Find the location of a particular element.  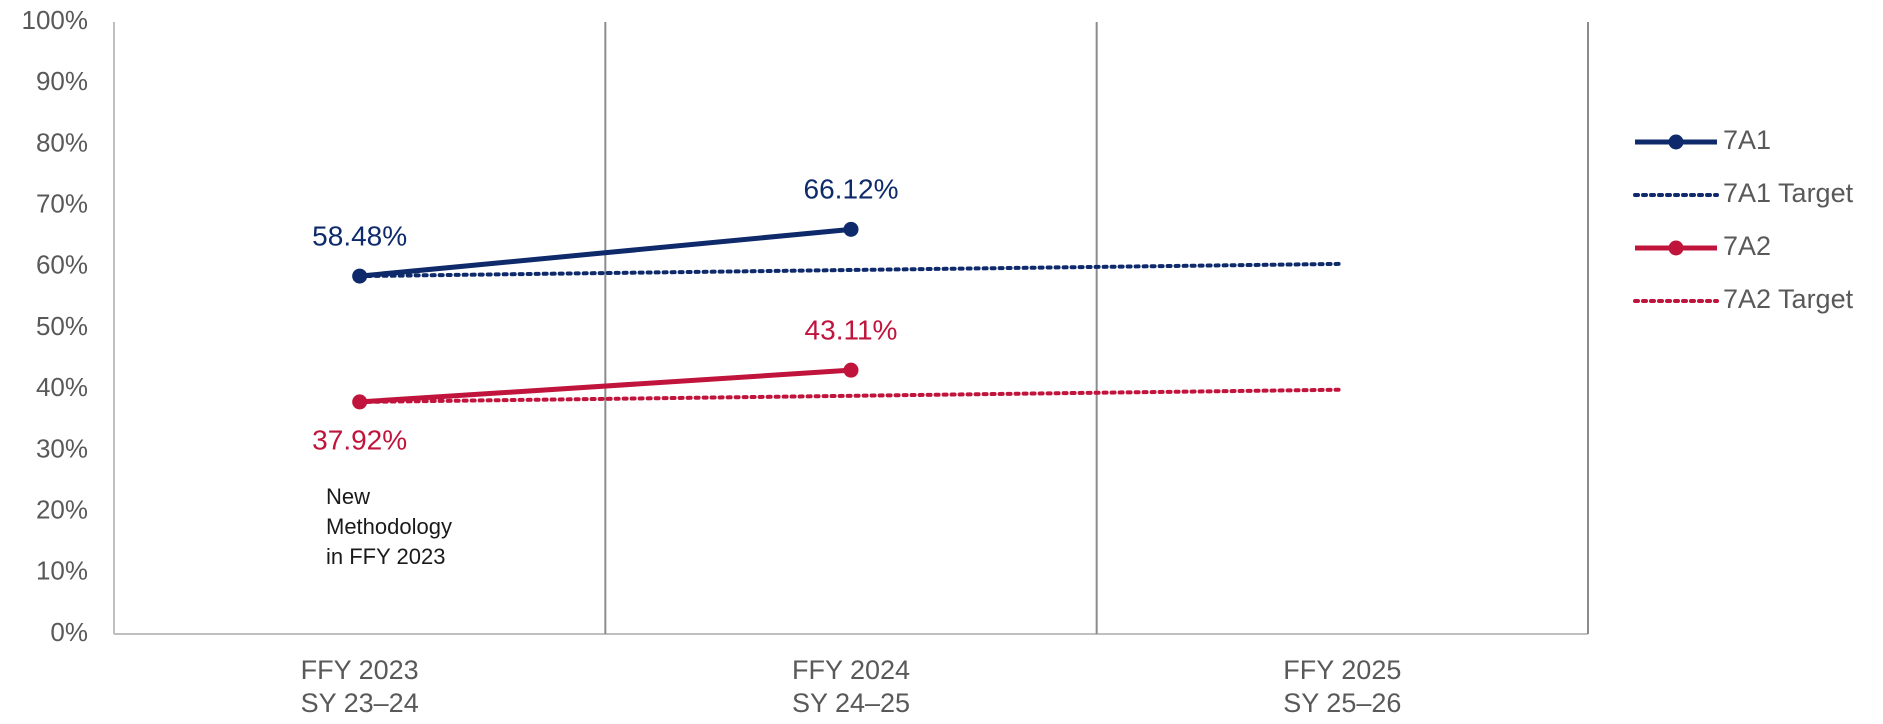

y-tick-label: 80% is located at coordinates (62, 142).